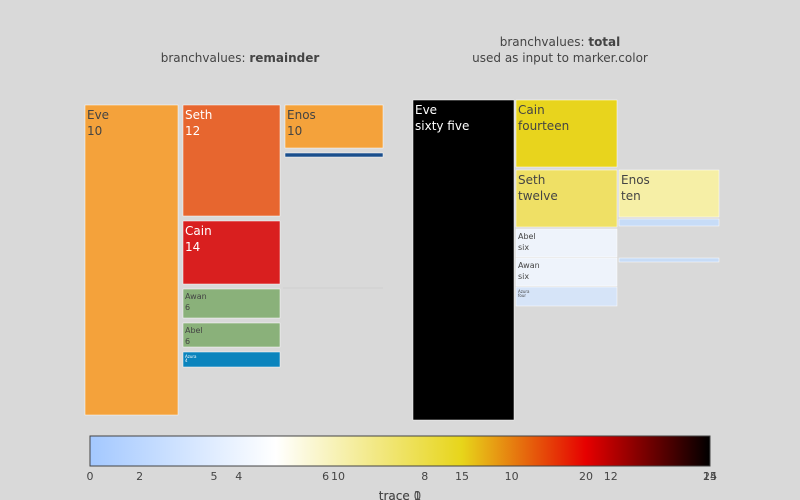 The height and width of the screenshot is (500, 800). I want to click on colorbar-tick-a-25: 25, so click(710, 476).